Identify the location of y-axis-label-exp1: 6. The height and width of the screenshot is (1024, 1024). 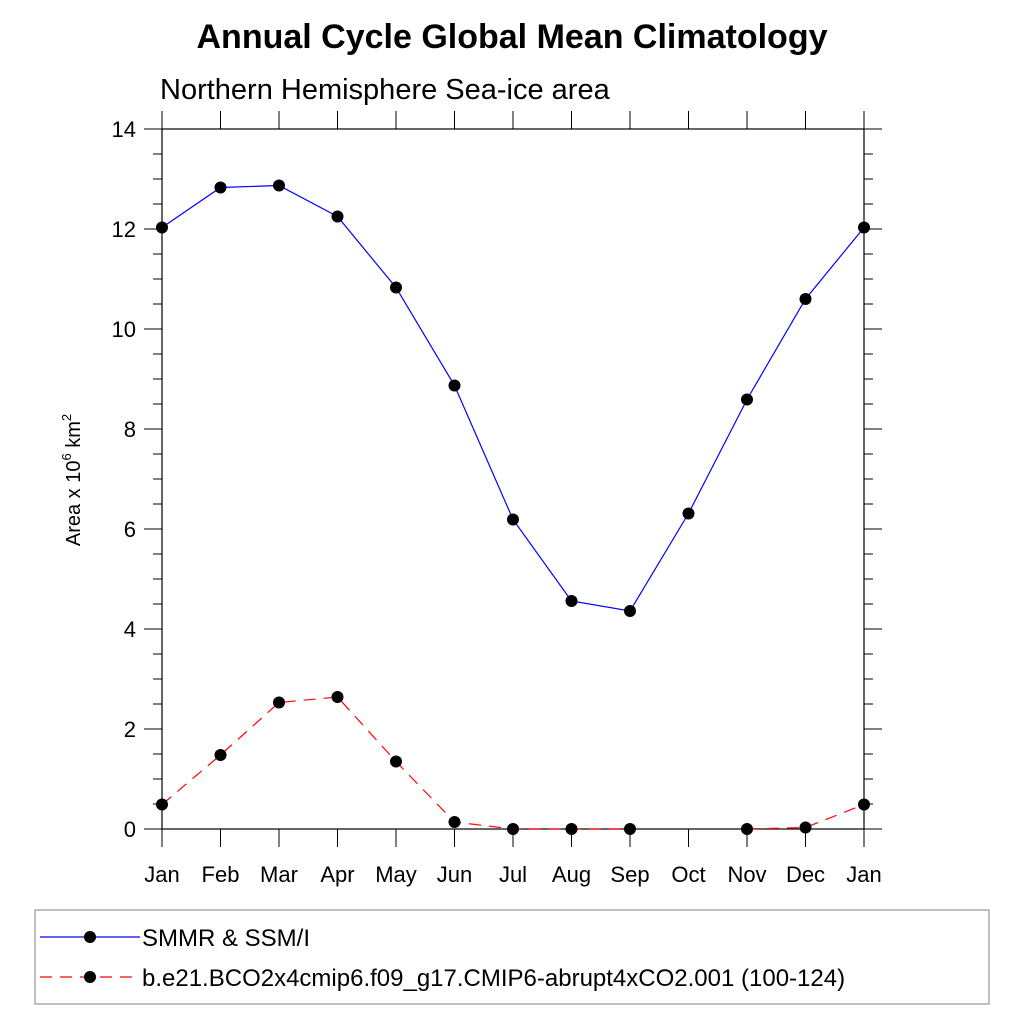
(66, 456).